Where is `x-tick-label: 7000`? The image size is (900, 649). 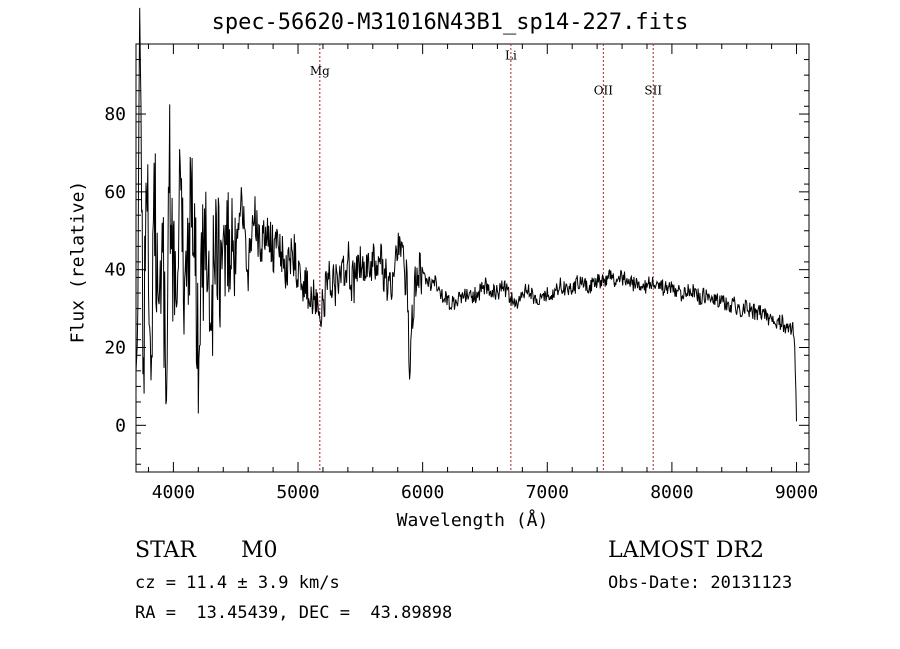
x-tick-label: 7000 is located at coordinates (547, 492).